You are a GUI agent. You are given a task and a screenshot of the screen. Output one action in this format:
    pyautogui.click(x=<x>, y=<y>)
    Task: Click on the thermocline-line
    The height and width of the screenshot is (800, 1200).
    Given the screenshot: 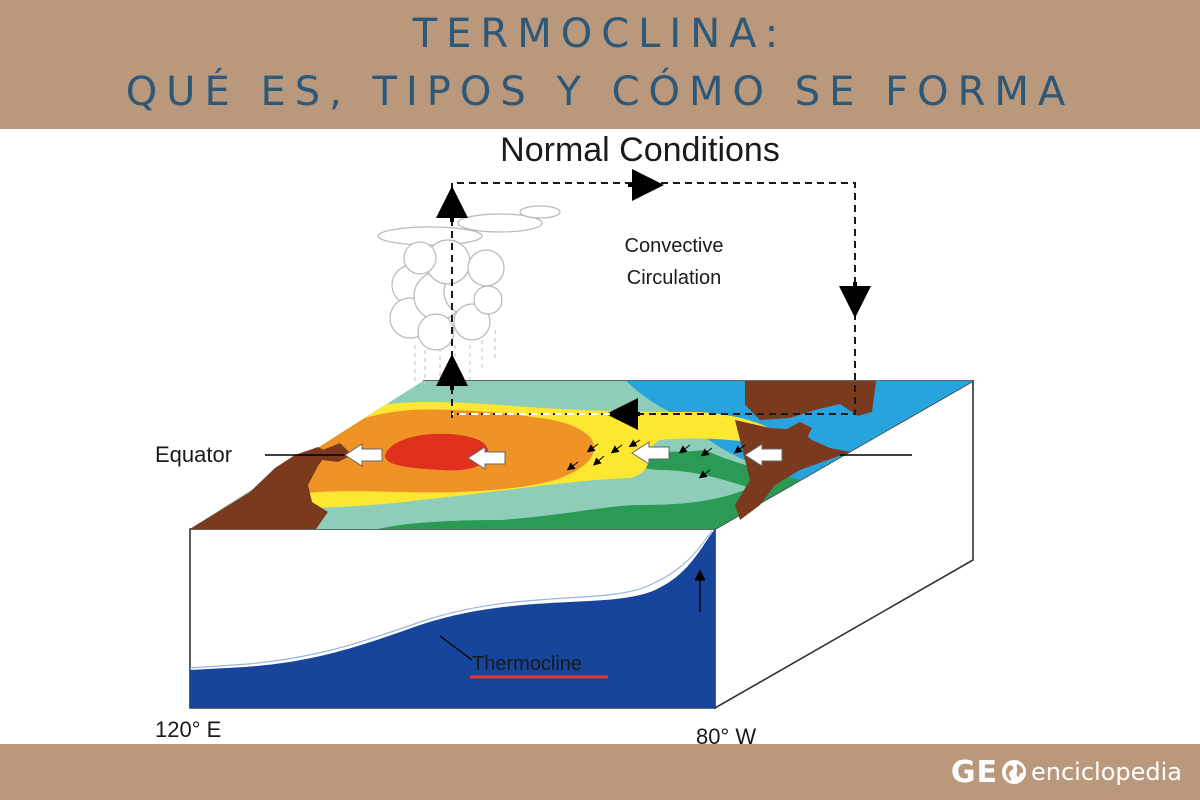 What is the action you would take?
    pyautogui.click(x=451, y=599)
    